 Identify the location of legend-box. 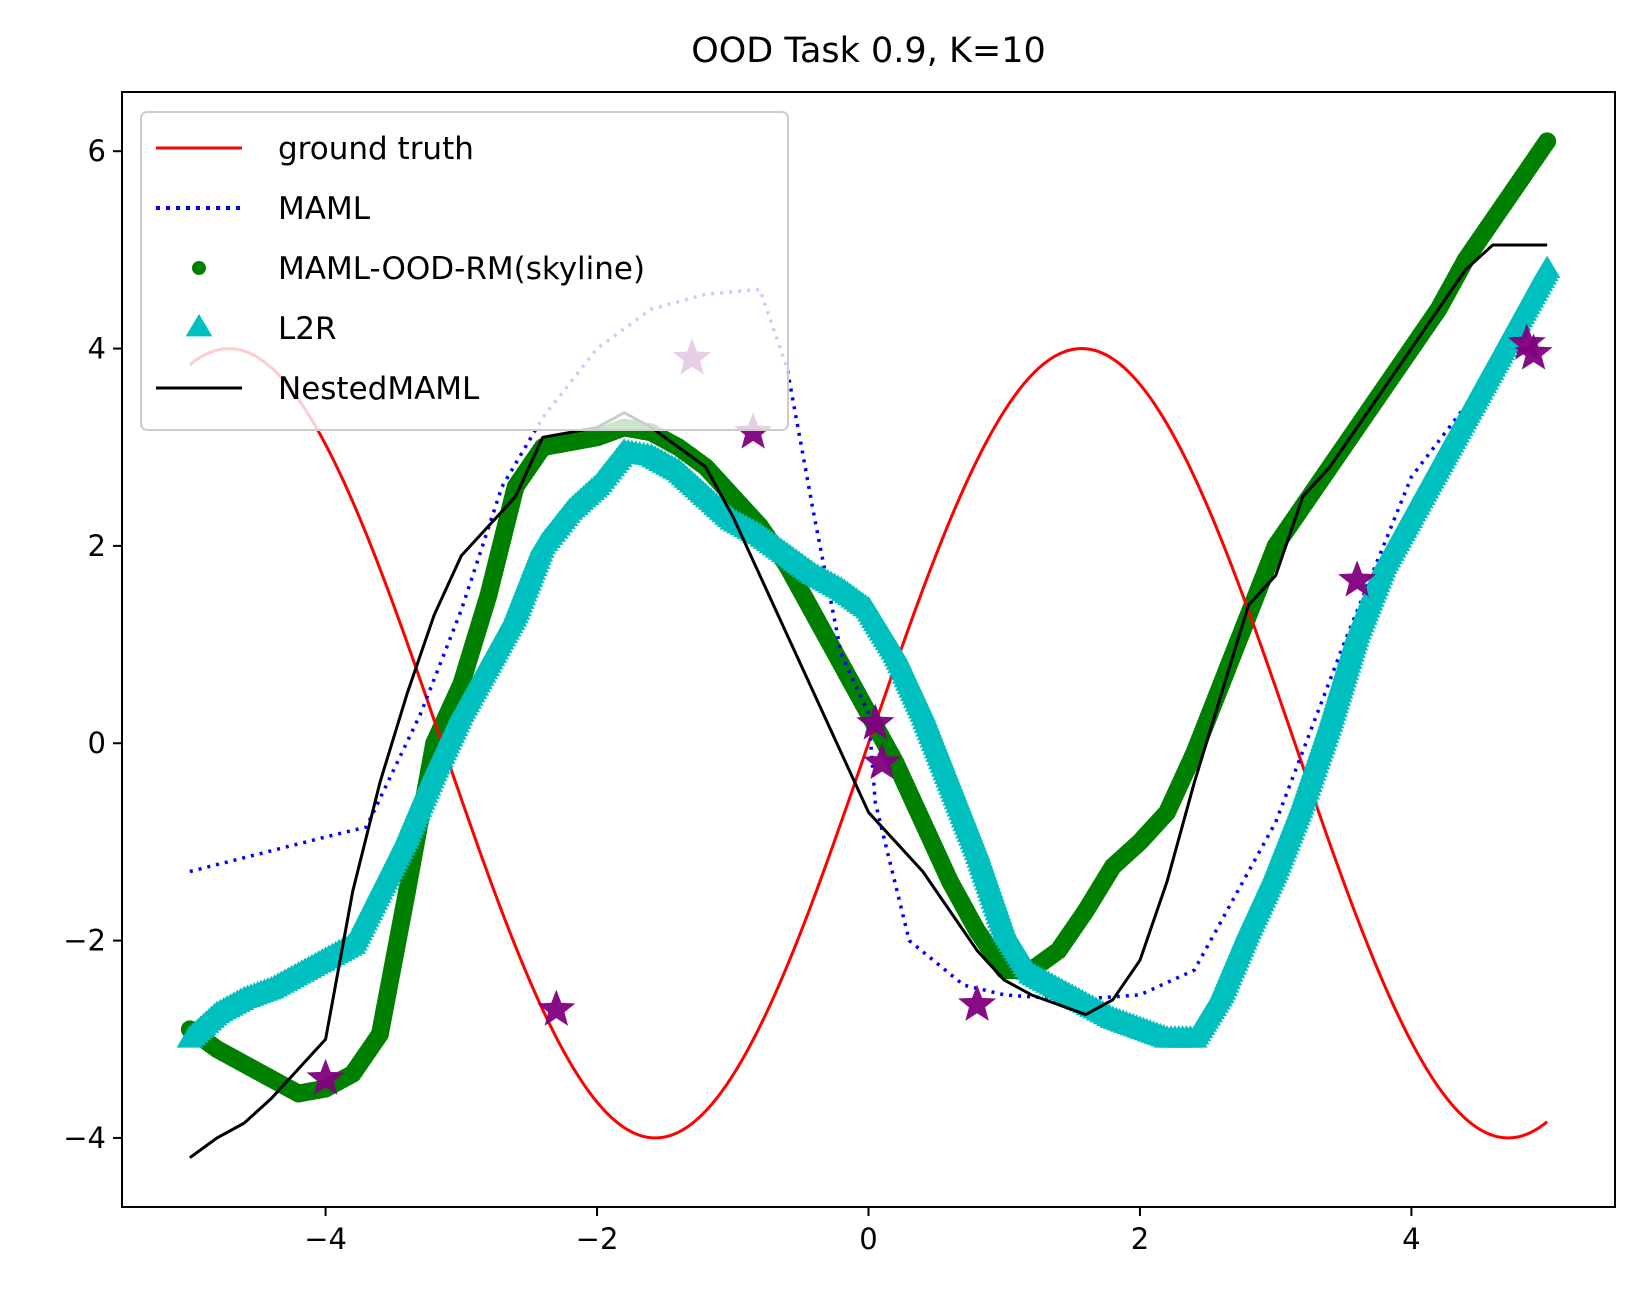
(464, 271).